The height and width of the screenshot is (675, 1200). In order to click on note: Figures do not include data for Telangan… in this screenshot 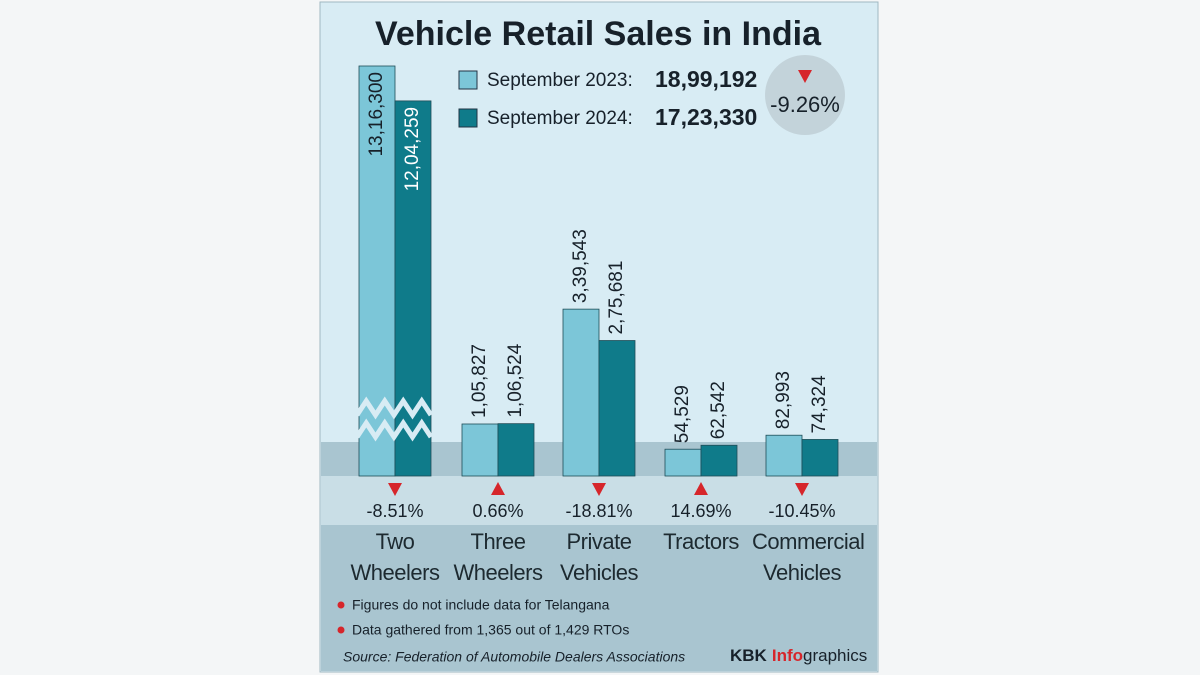, I will do `click(481, 605)`.